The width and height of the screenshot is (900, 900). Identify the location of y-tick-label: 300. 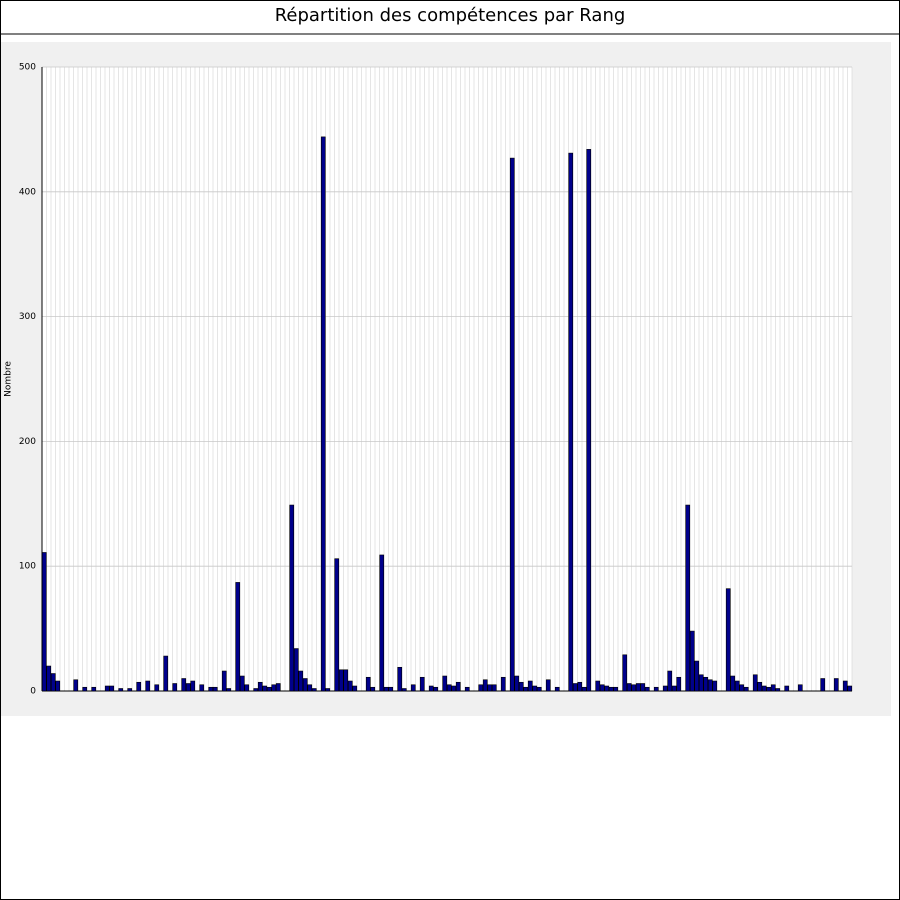
(27, 317).